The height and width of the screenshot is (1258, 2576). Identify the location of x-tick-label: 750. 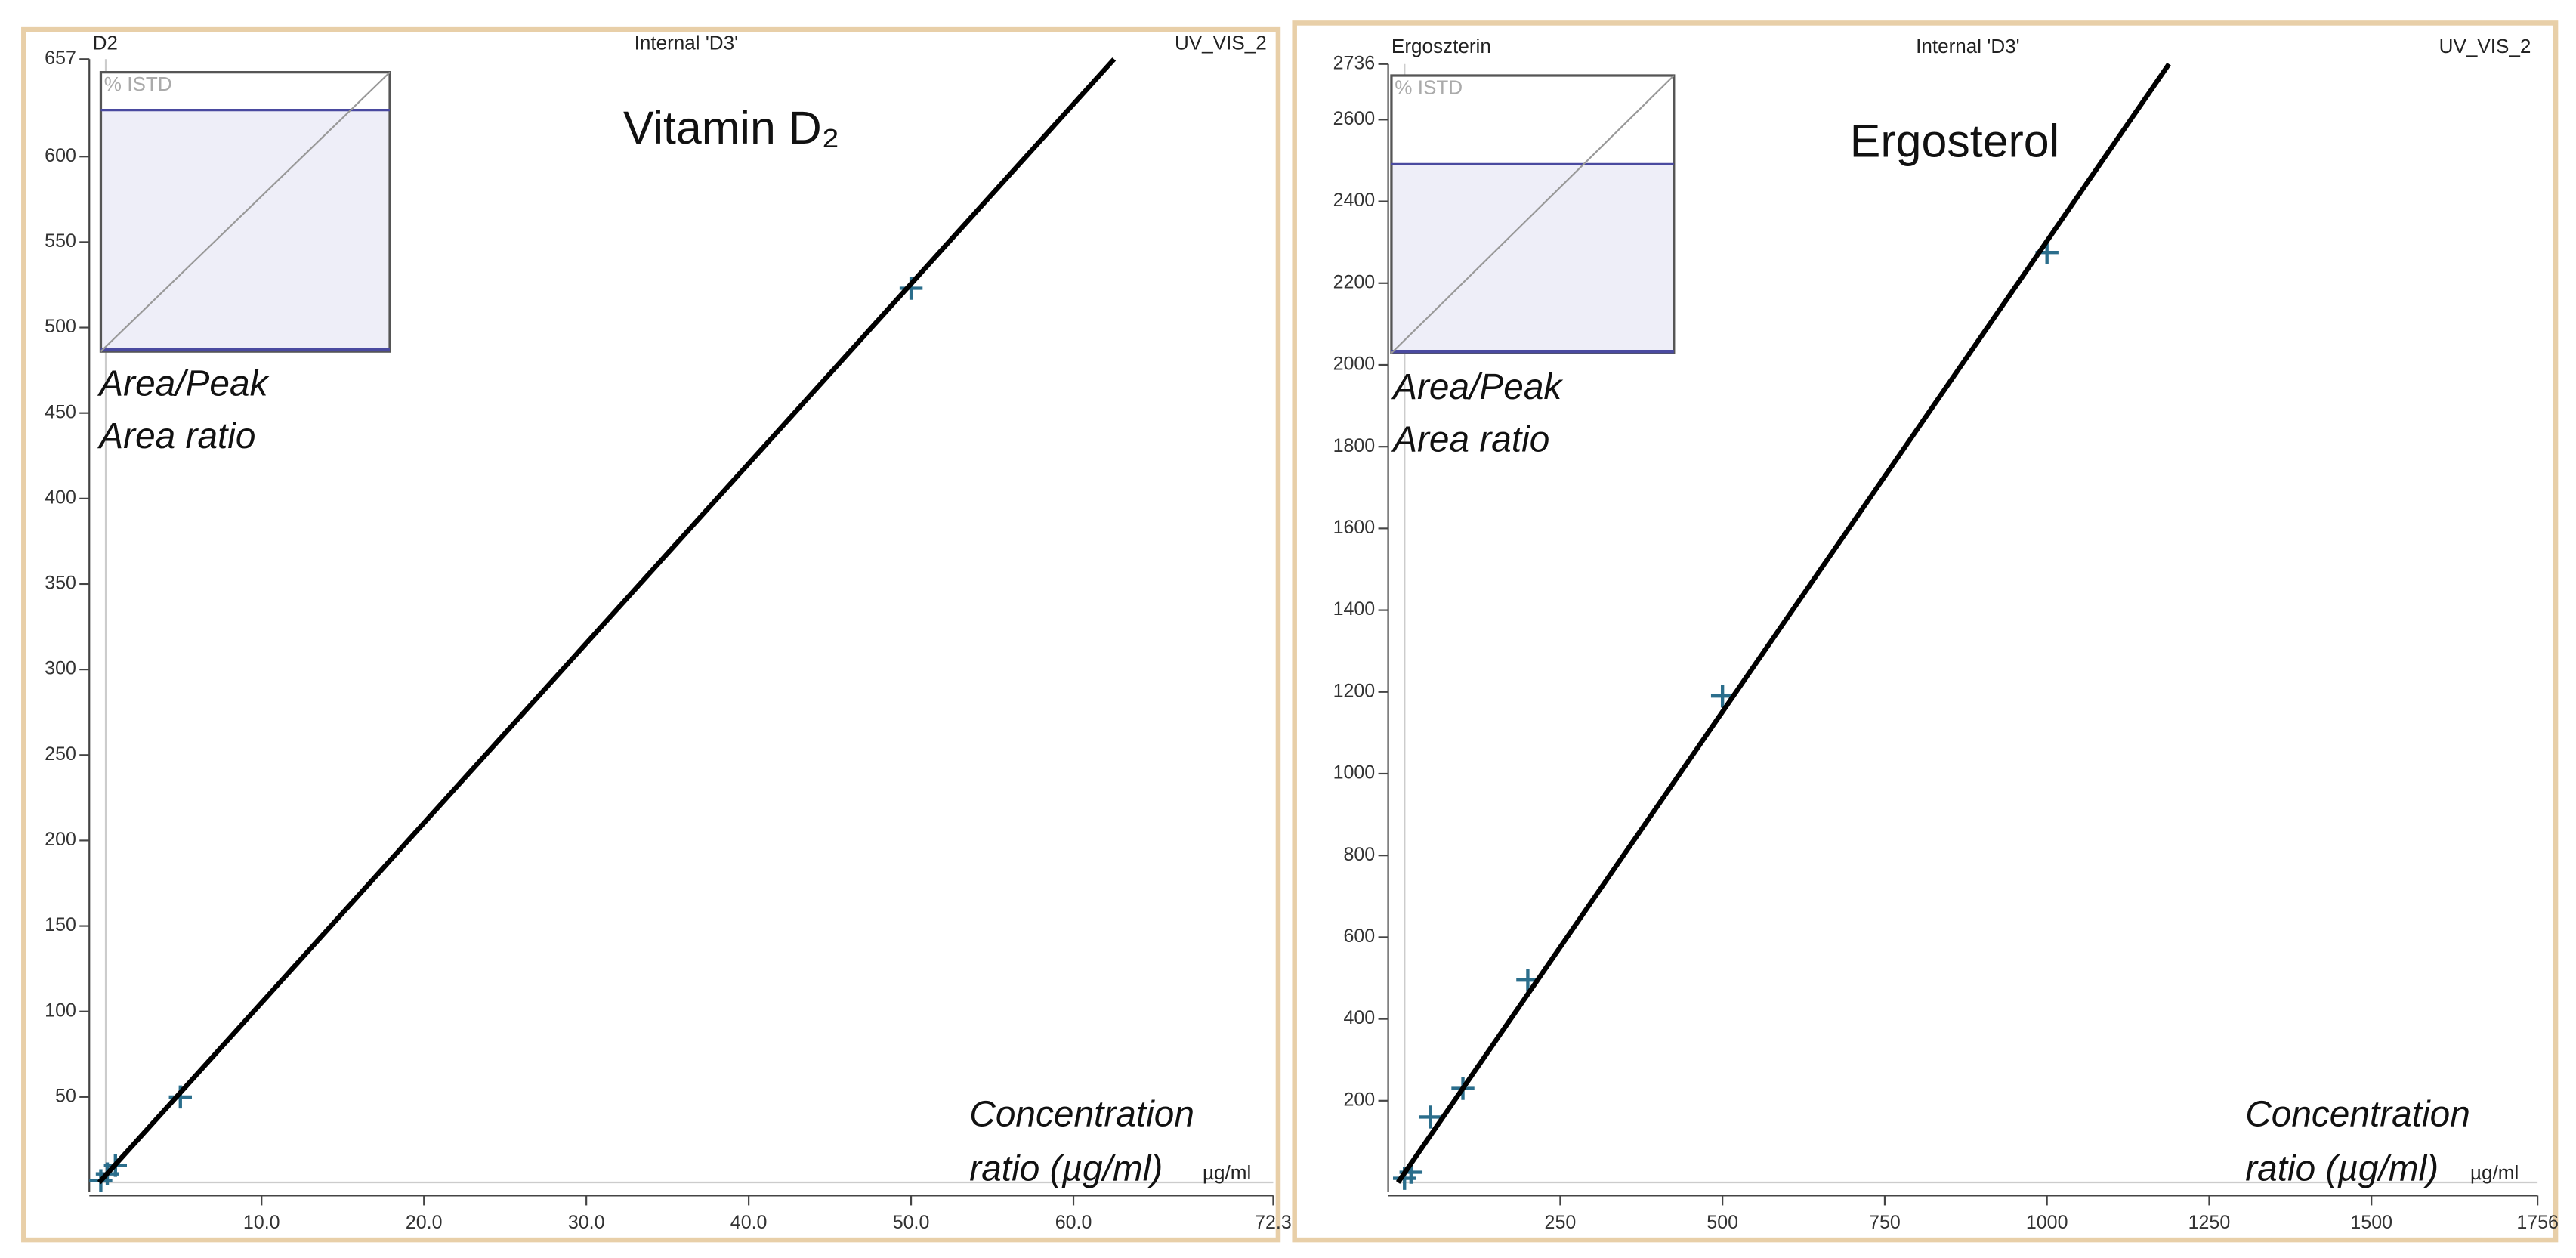
(1885, 1222).